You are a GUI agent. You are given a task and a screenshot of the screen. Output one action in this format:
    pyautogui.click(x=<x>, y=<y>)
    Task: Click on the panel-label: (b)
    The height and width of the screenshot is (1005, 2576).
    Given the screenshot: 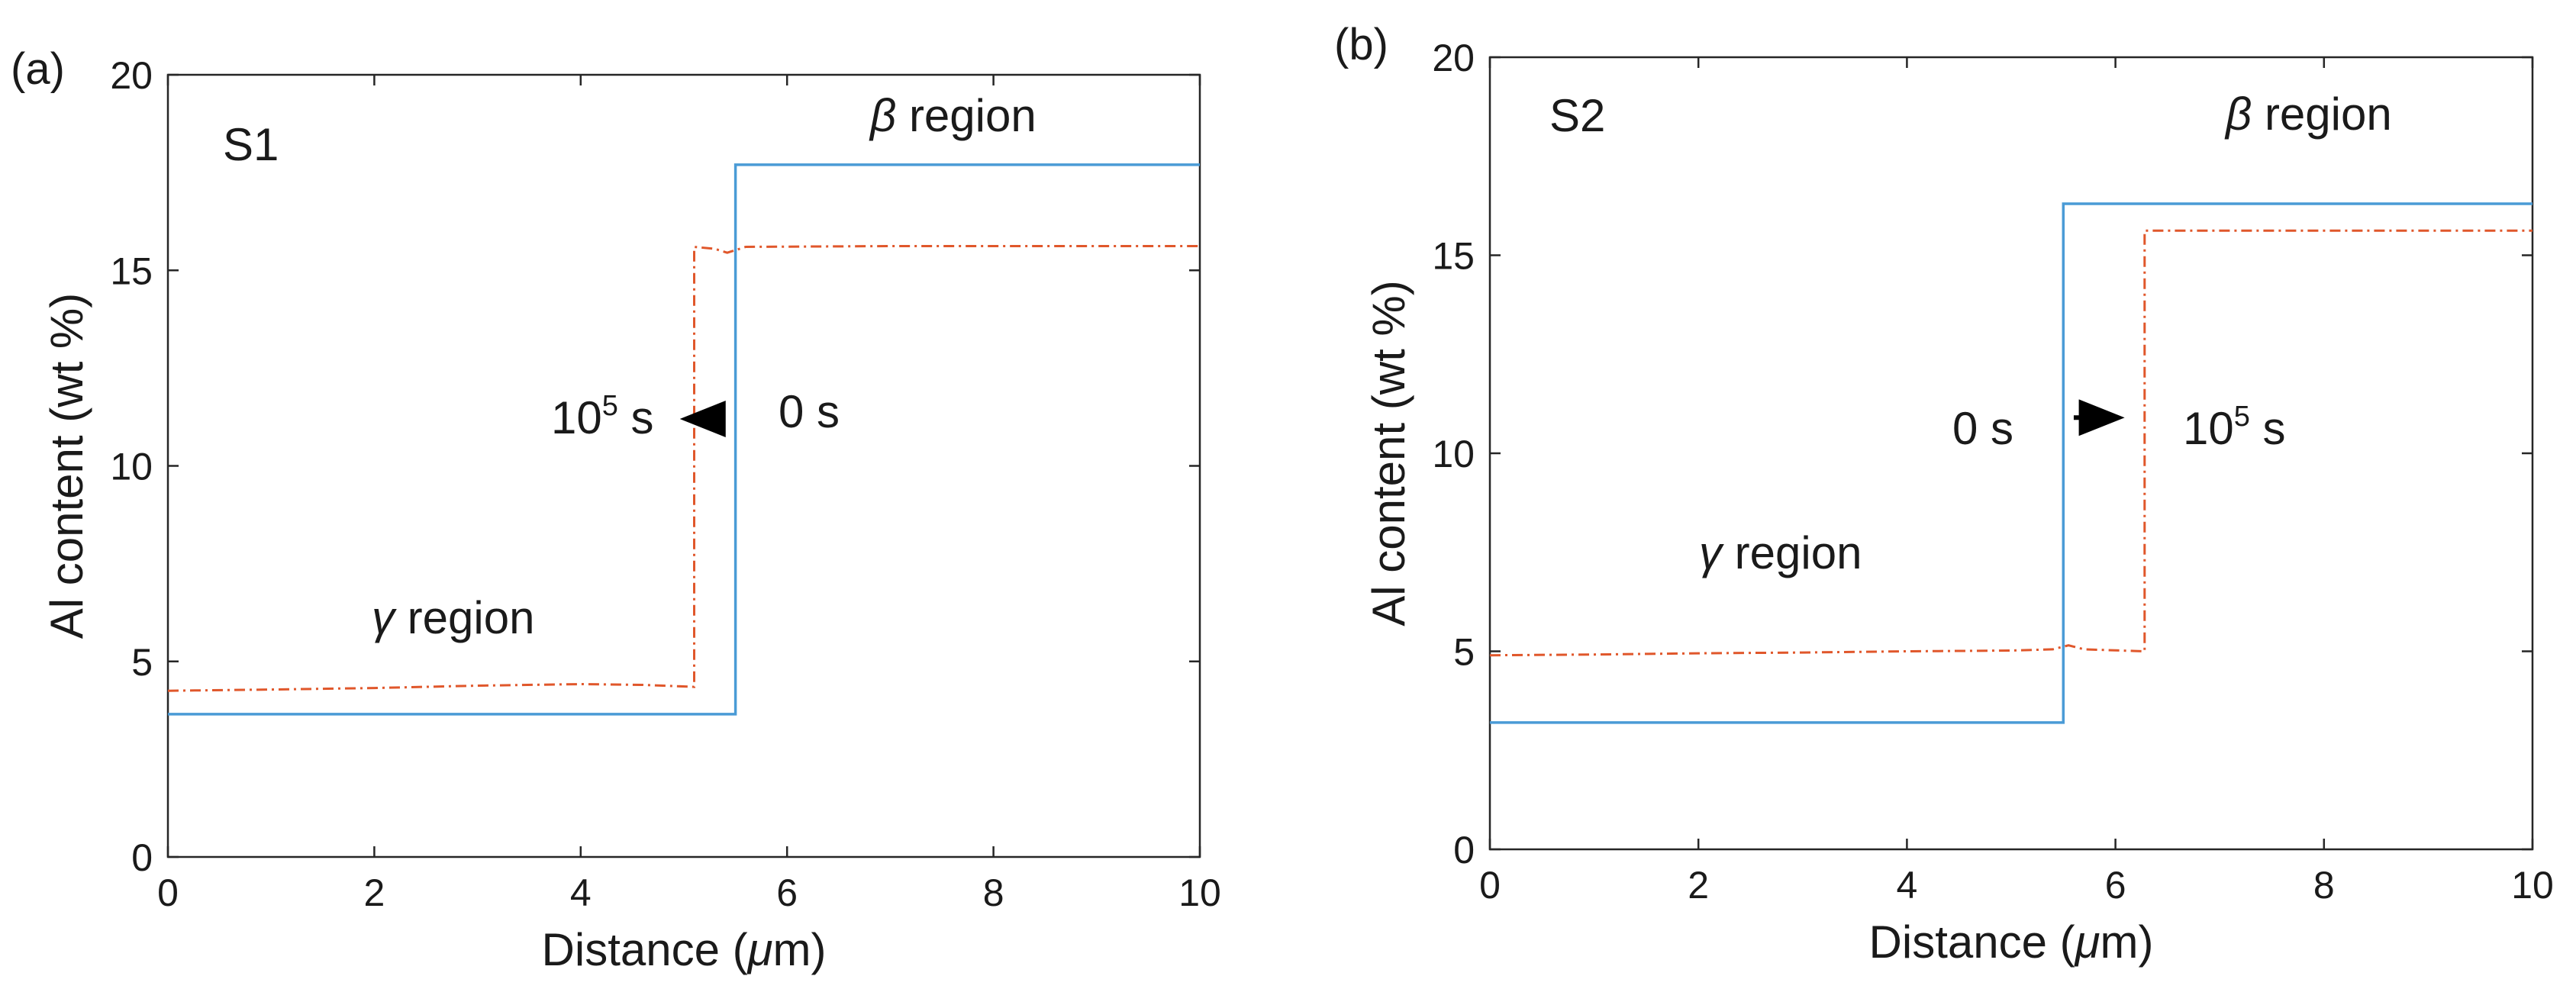 What is the action you would take?
    pyautogui.click(x=1361, y=44)
    